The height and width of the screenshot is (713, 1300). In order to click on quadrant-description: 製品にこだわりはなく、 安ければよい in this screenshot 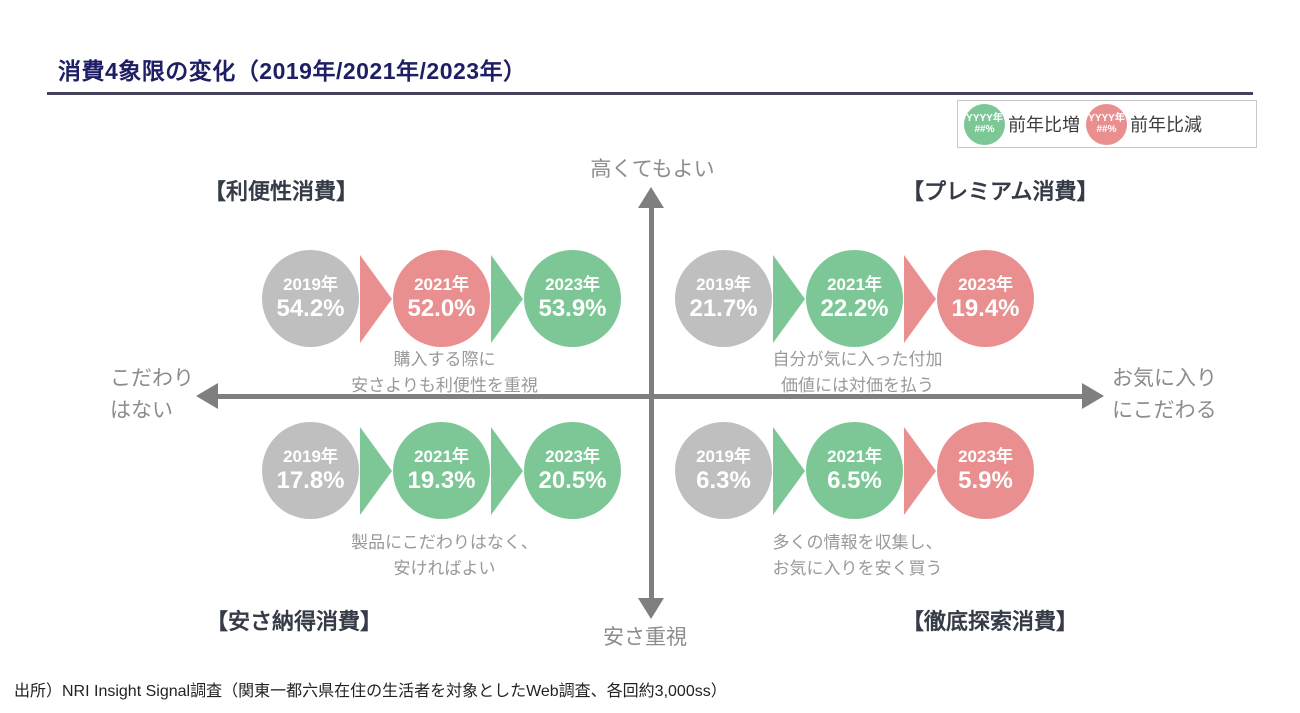, I will do `click(444, 556)`.